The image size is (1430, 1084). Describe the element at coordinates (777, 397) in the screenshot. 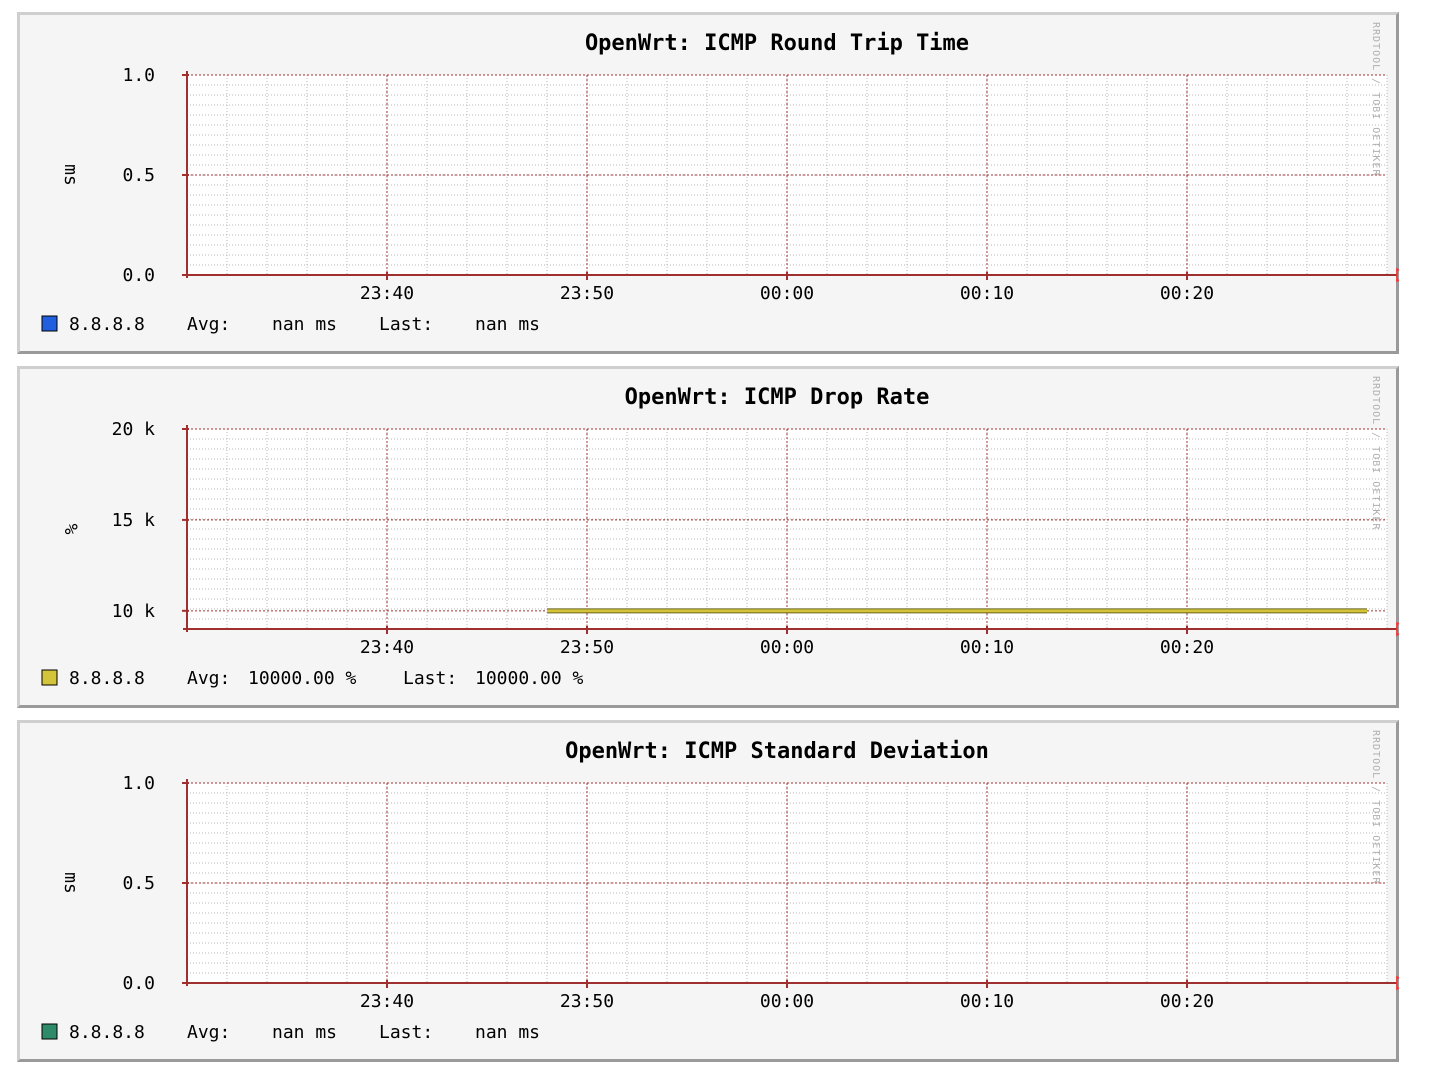

I see `chart-title: OpenWrt: ICMP Drop Rate` at that location.